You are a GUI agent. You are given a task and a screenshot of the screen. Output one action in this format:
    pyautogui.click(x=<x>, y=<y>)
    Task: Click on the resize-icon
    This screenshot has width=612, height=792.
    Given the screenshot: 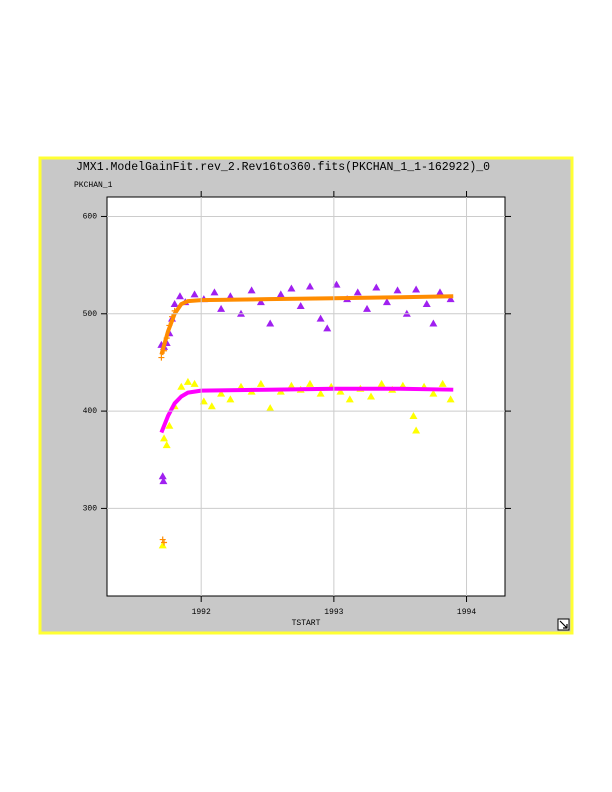 What is the action you would take?
    pyautogui.click(x=563, y=624)
    